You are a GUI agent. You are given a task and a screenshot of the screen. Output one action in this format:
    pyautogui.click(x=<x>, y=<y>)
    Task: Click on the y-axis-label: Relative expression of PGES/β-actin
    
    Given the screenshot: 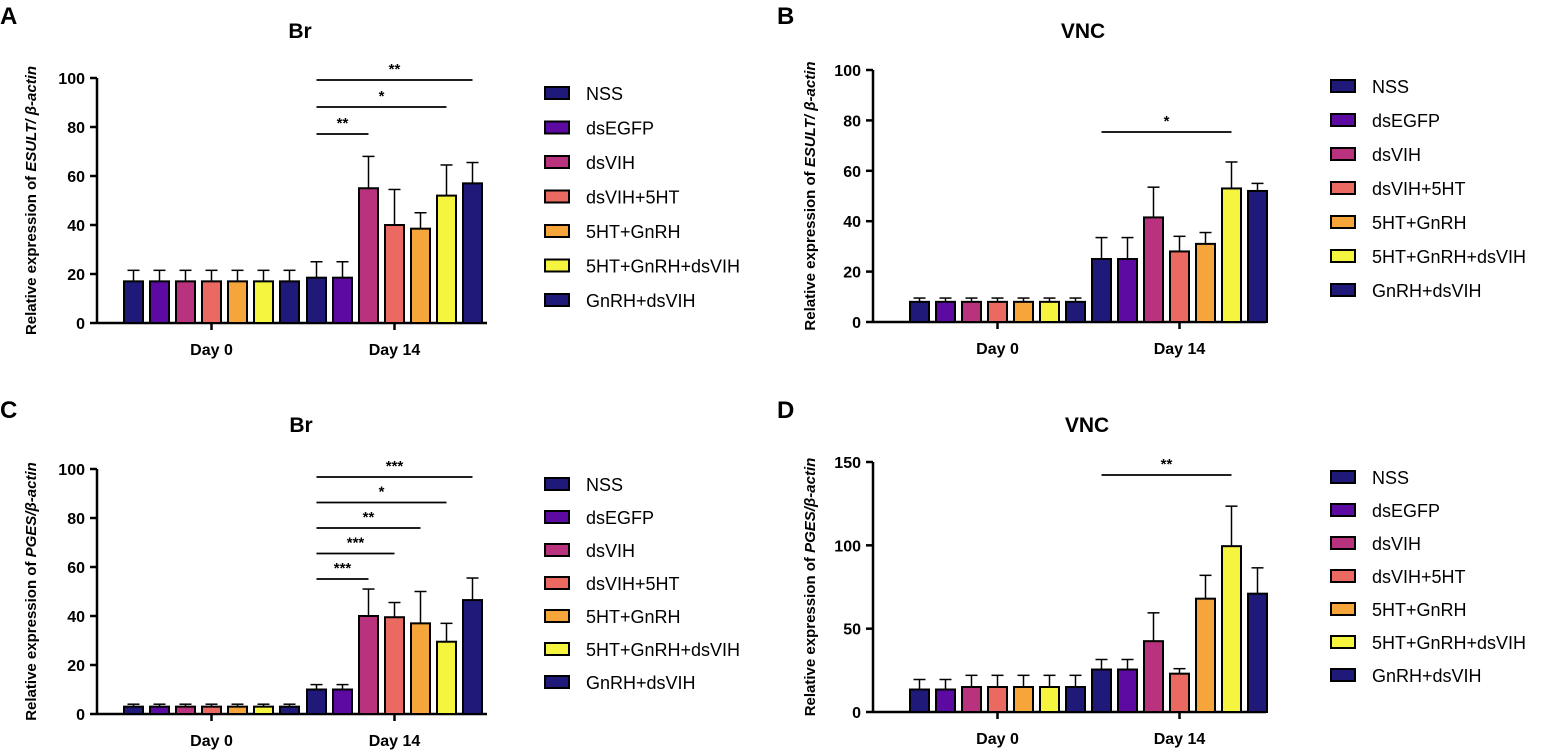 What is the action you would take?
    pyautogui.click(x=31, y=591)
    